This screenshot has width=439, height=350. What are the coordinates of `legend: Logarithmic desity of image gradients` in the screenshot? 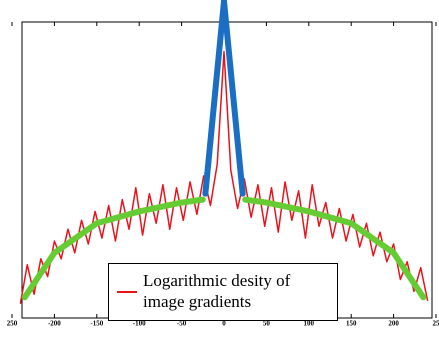 It's located at (223, 292).